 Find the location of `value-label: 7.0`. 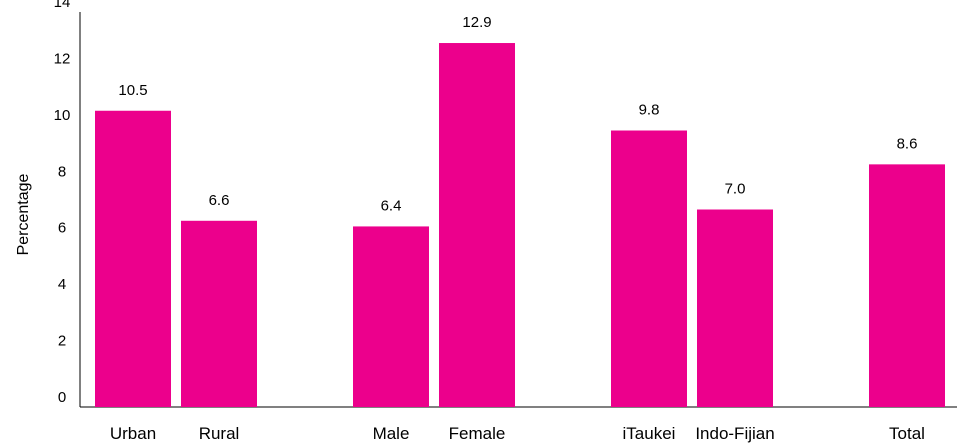

value-label: 7.0 is located at coordinates (735, 189).